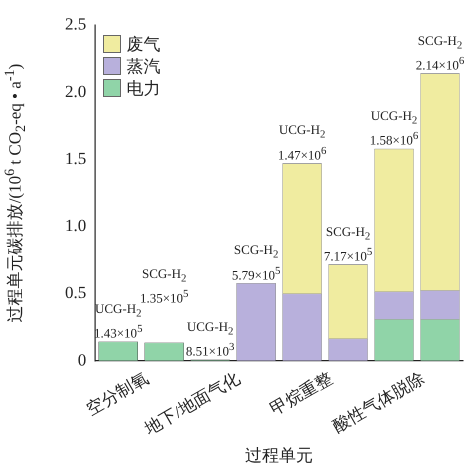 The height and width of the screenshot is (471, 470). Describe the element at coordinates (394, 128) in the screenshot. I see `total-label: UCG-H$_{2}$ 1.58×10$^{6}$` at that location.